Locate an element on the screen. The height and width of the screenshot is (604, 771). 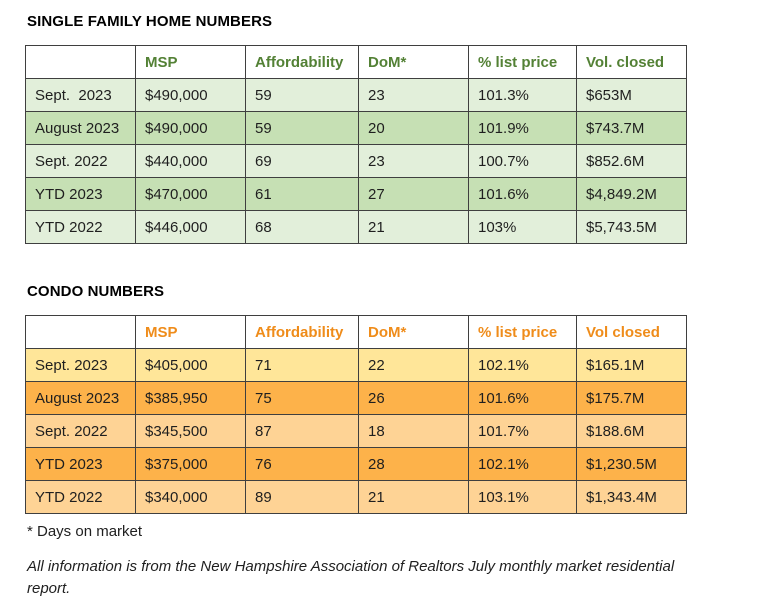
table-row: YTD 2023 $470,000 61 27 101.6% $4,849.2M is located at coordinates (356, 194).